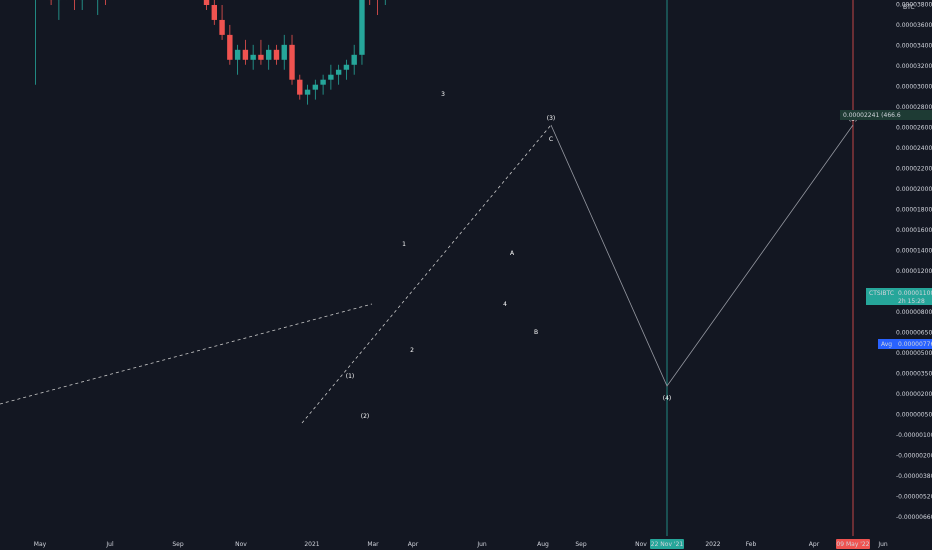  Describe the element at coordinates (178, 544) in the screenshot. I see `time-label-2: Sep` at that location.